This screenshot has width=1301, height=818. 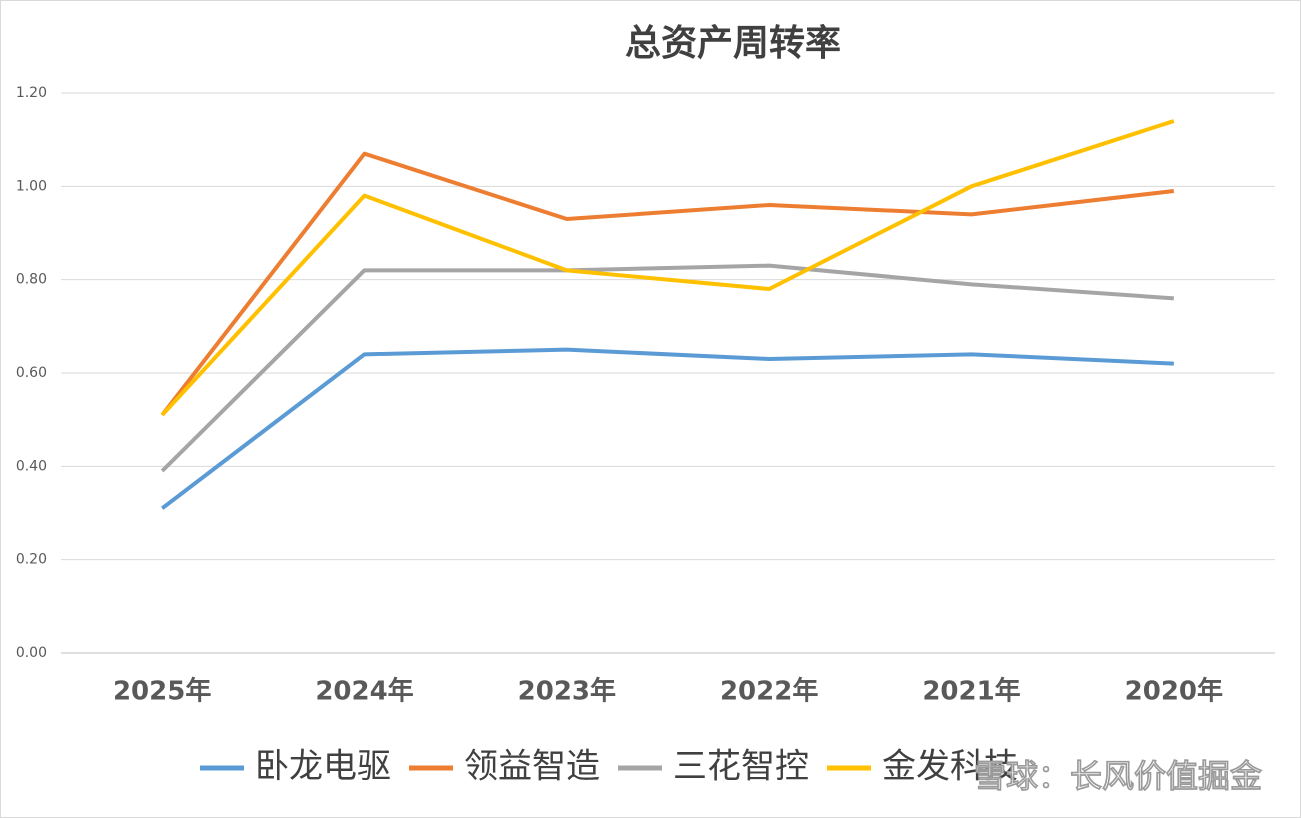 I want to click on x-tick-label: 2025年, so click(x=162, y=691).